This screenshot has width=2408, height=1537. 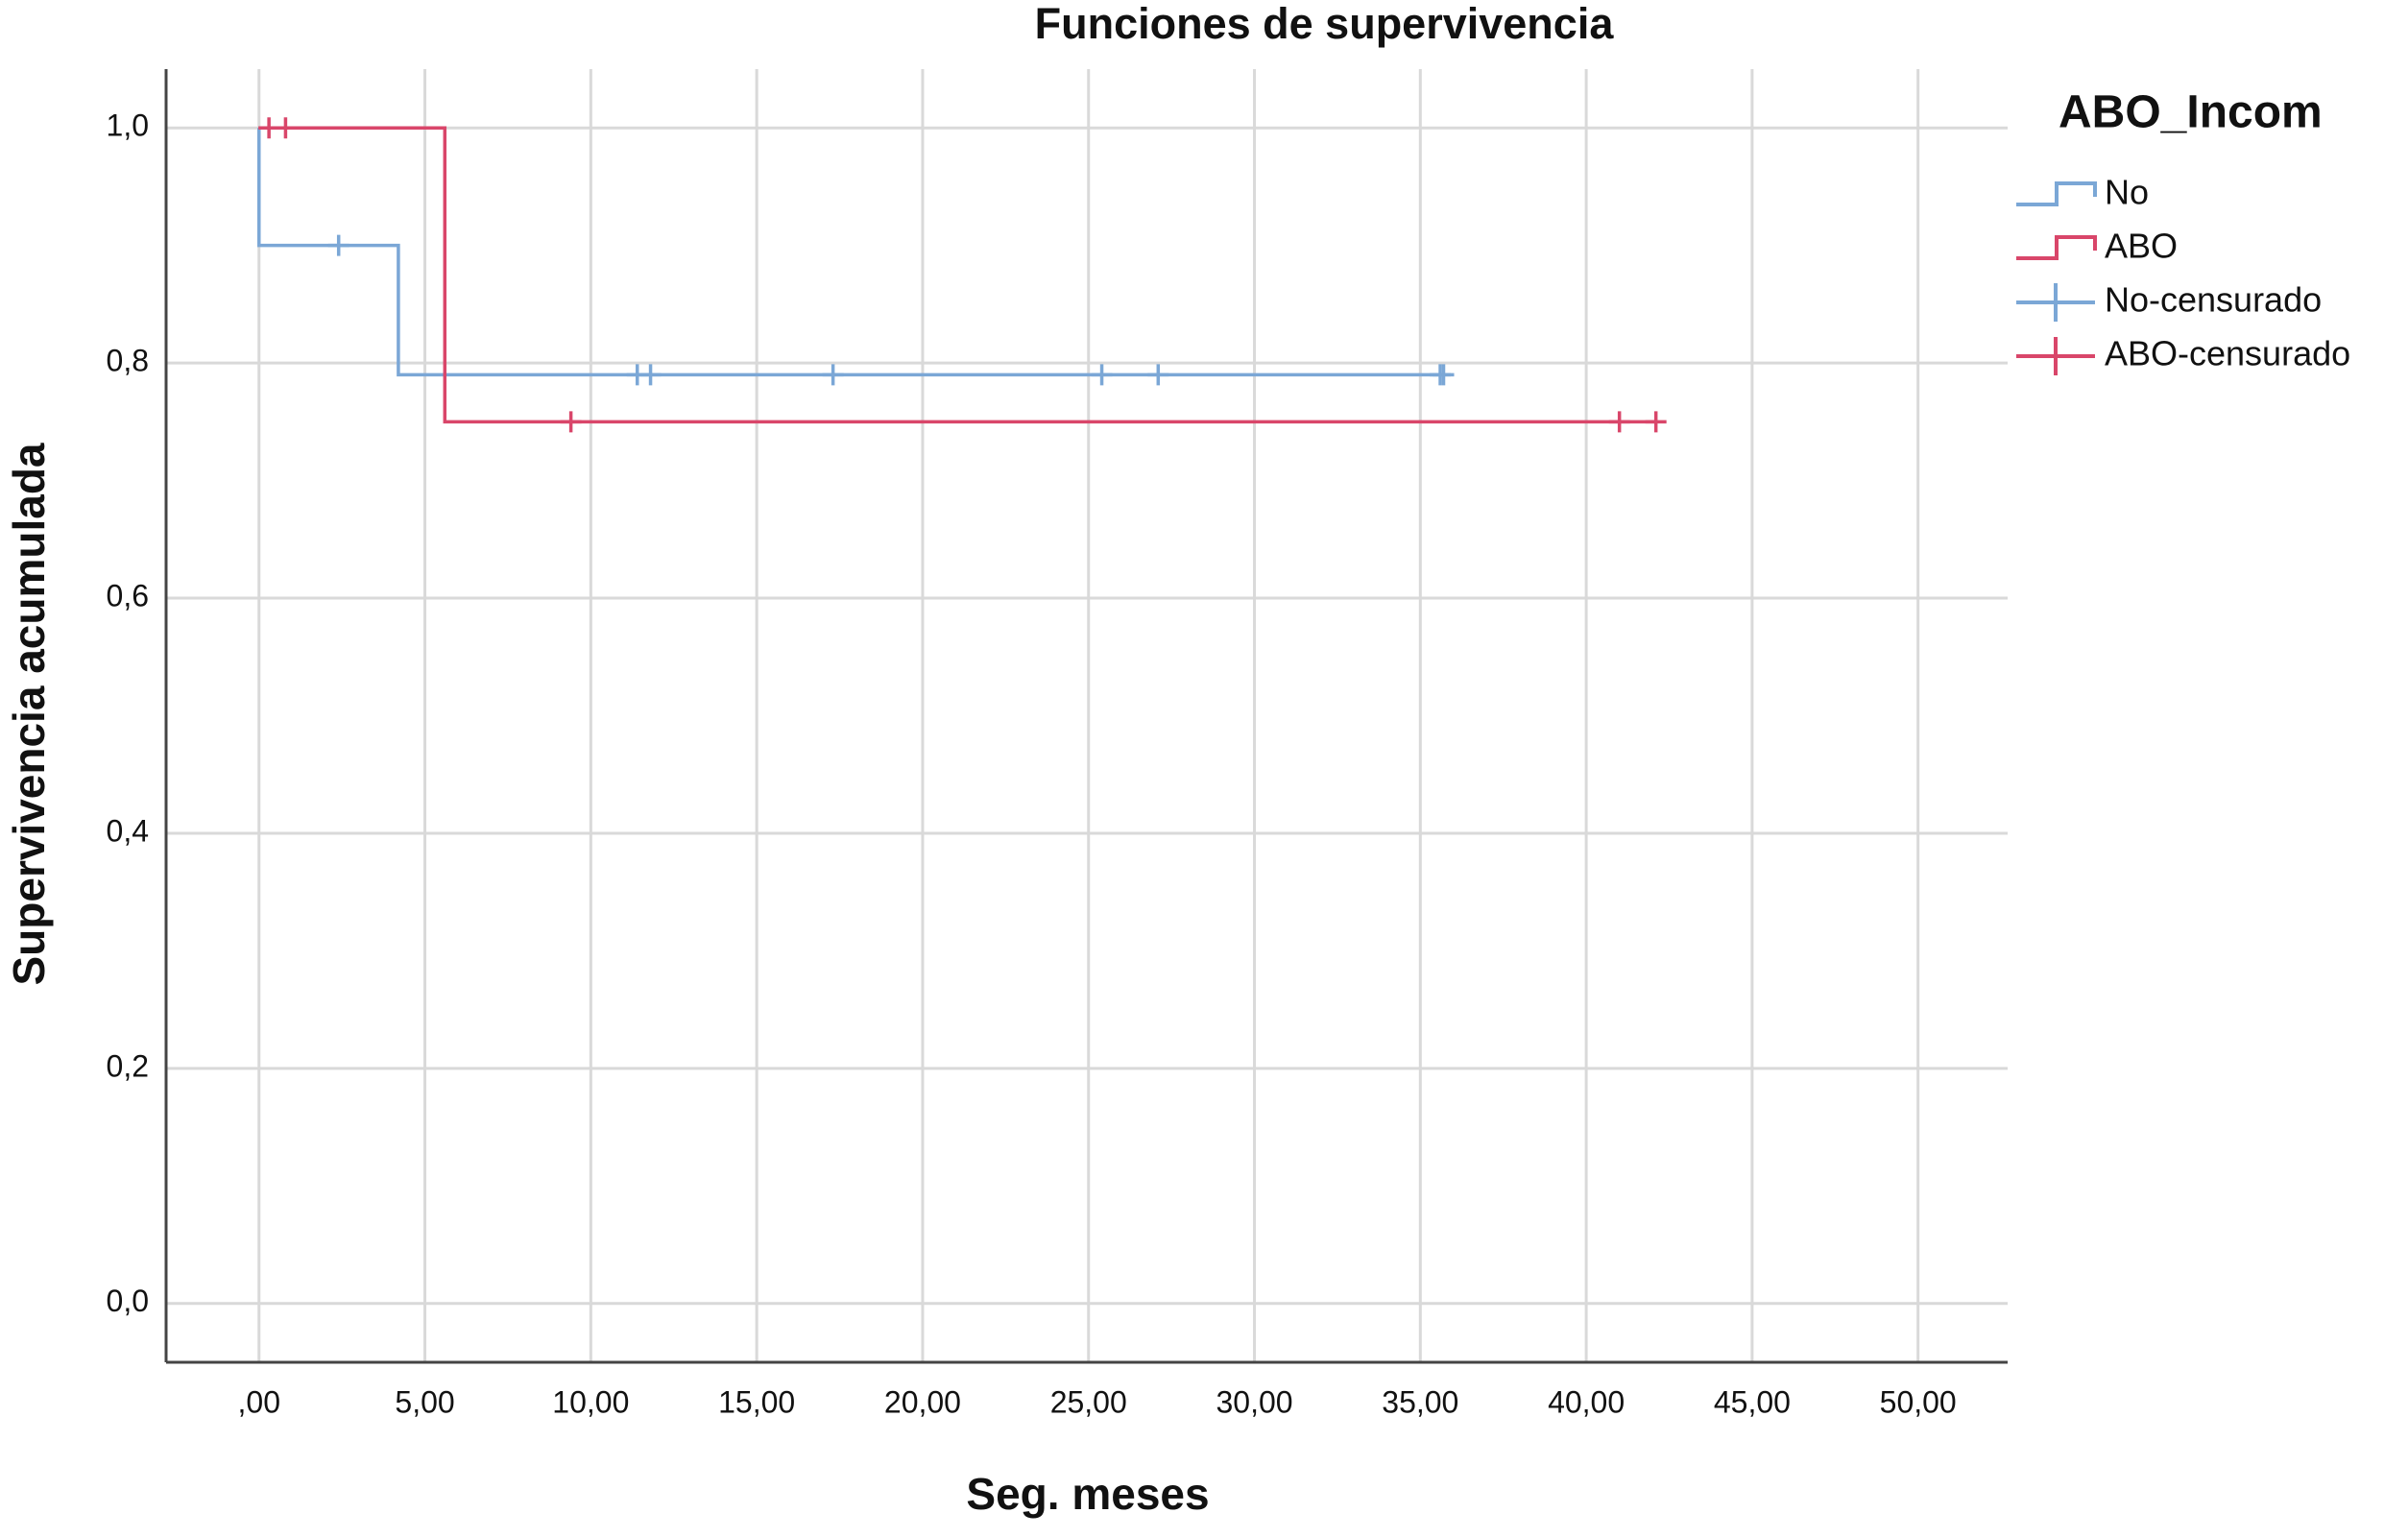 What do you see at coordinates (2127, 192) in the screenshot?
I see `legend-label: No` at bounding box center [2127, 192].